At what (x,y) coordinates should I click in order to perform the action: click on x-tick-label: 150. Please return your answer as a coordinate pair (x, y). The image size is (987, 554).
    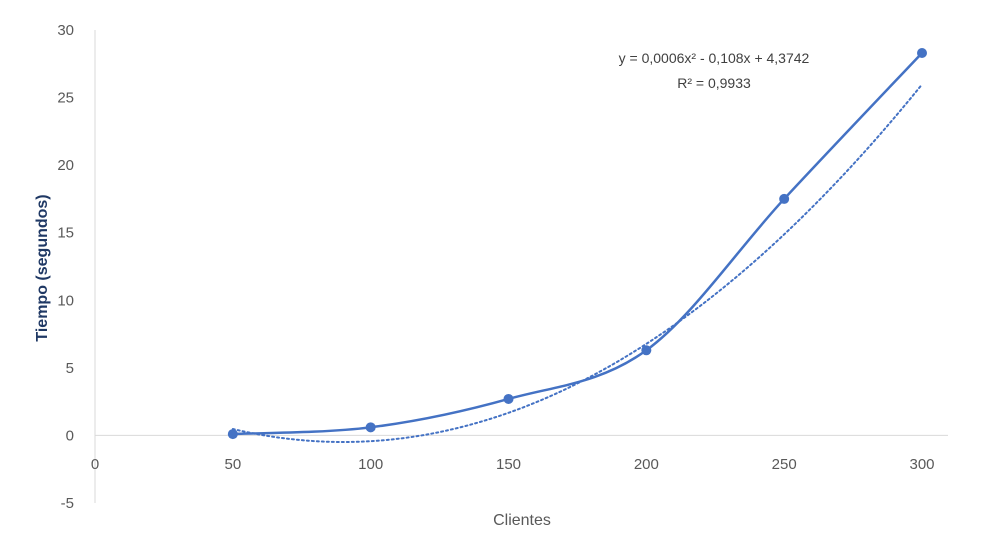
    Looking at the image, I should click on (508, 464).